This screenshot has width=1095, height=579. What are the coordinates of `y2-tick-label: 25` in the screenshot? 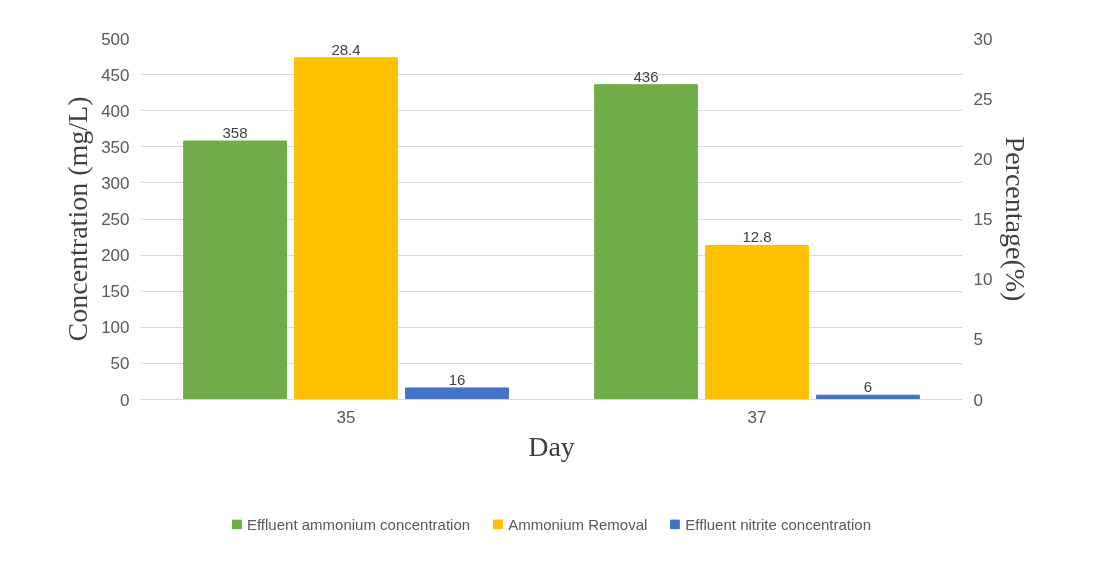 It's located at (983, 99).